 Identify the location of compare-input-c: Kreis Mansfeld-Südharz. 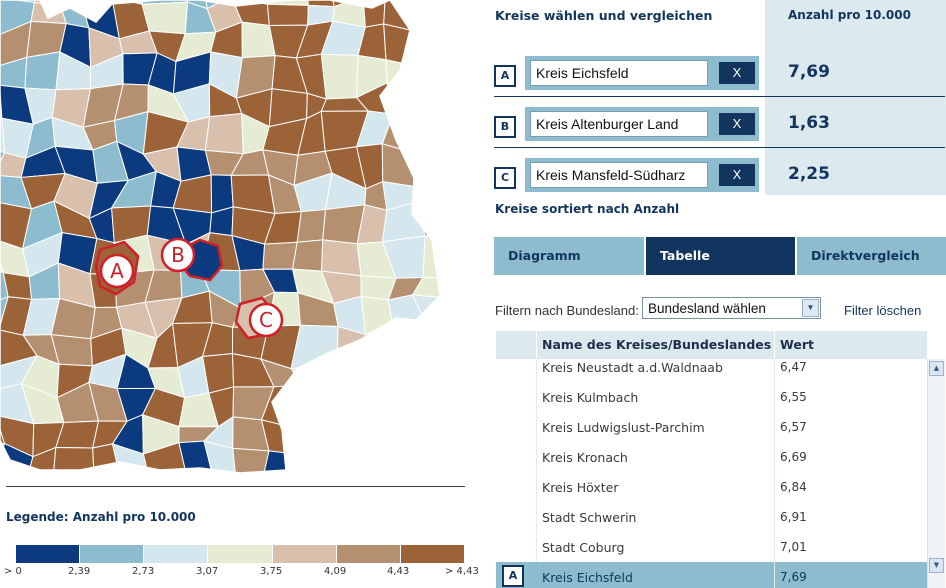
(619, 175).